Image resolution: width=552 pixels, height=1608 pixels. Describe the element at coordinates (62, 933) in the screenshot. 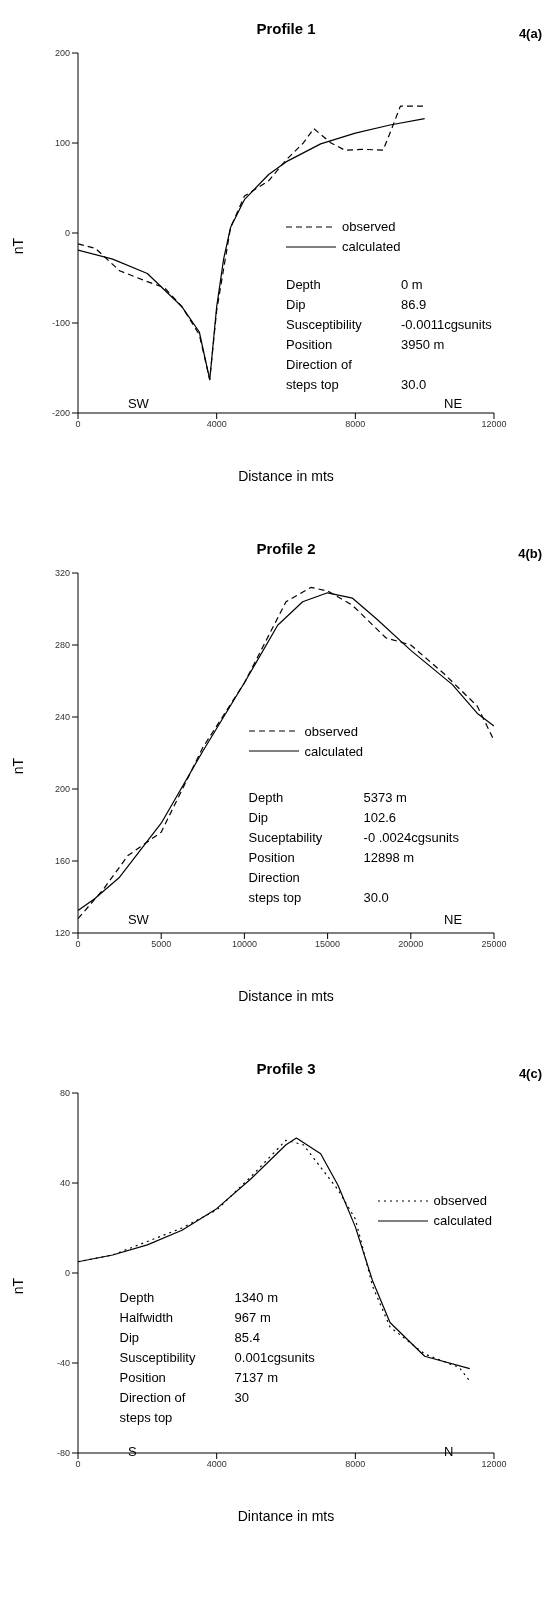

I see `y-tick-label: 120` at that location.